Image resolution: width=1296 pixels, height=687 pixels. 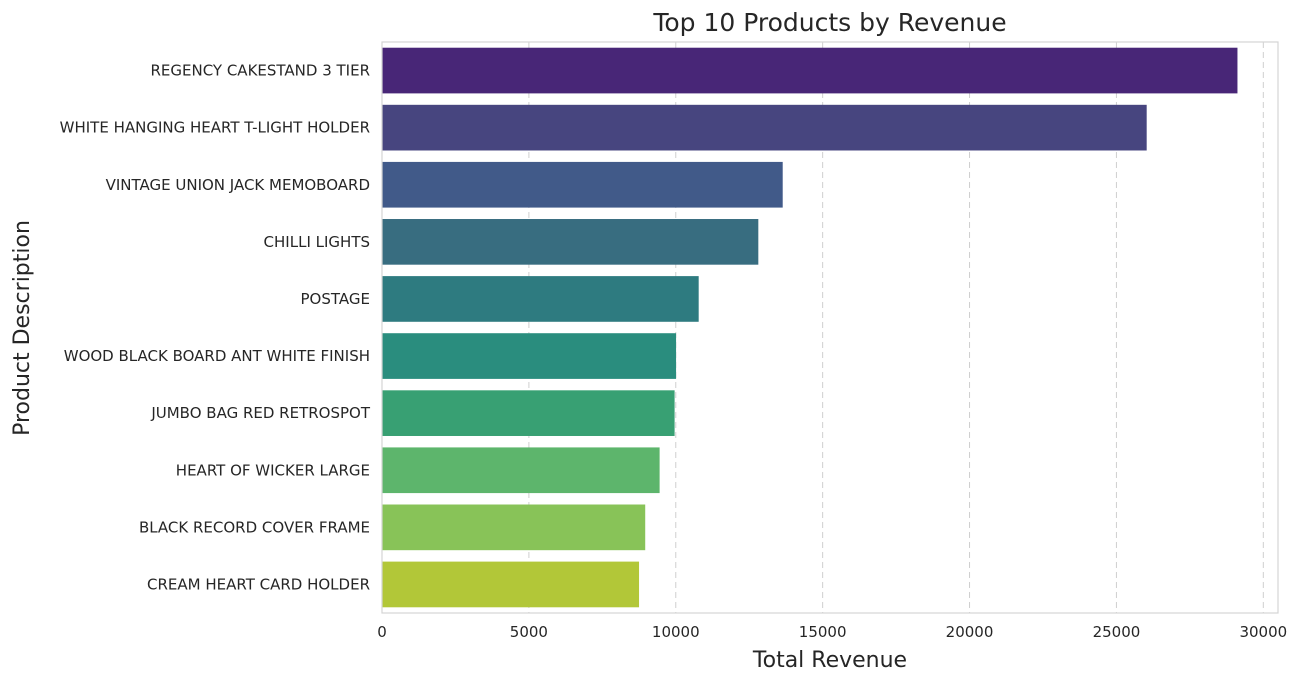 What do you see at coordinates (970, 632) in the screenshot?
I see `x-tick-label: 20000` at bounding box center [970, 632].